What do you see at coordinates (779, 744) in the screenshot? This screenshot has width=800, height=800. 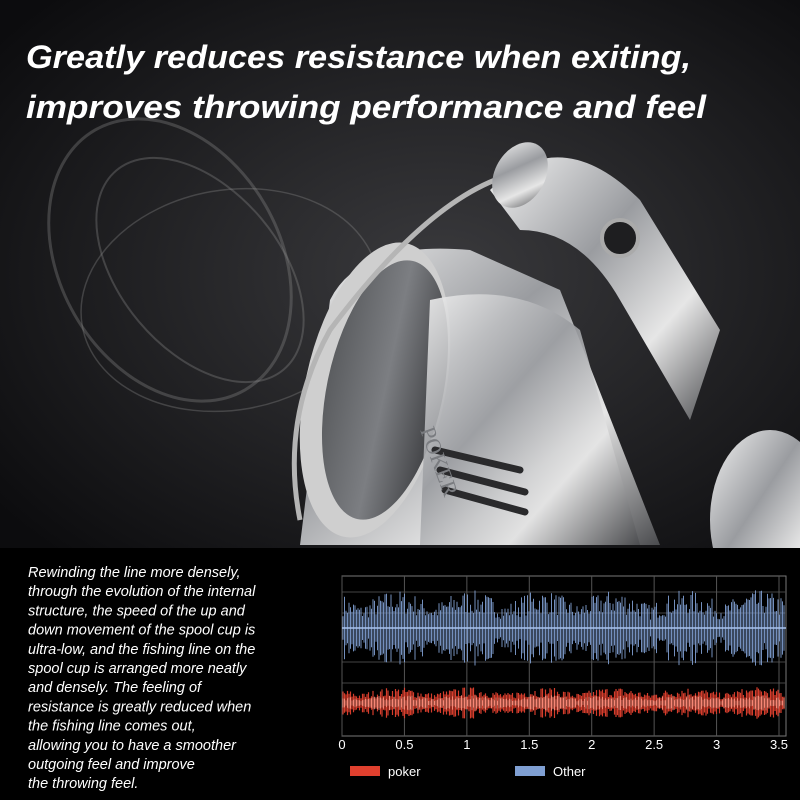 I see `x-tick-label: 3.5` at bounding box center [779, 744].